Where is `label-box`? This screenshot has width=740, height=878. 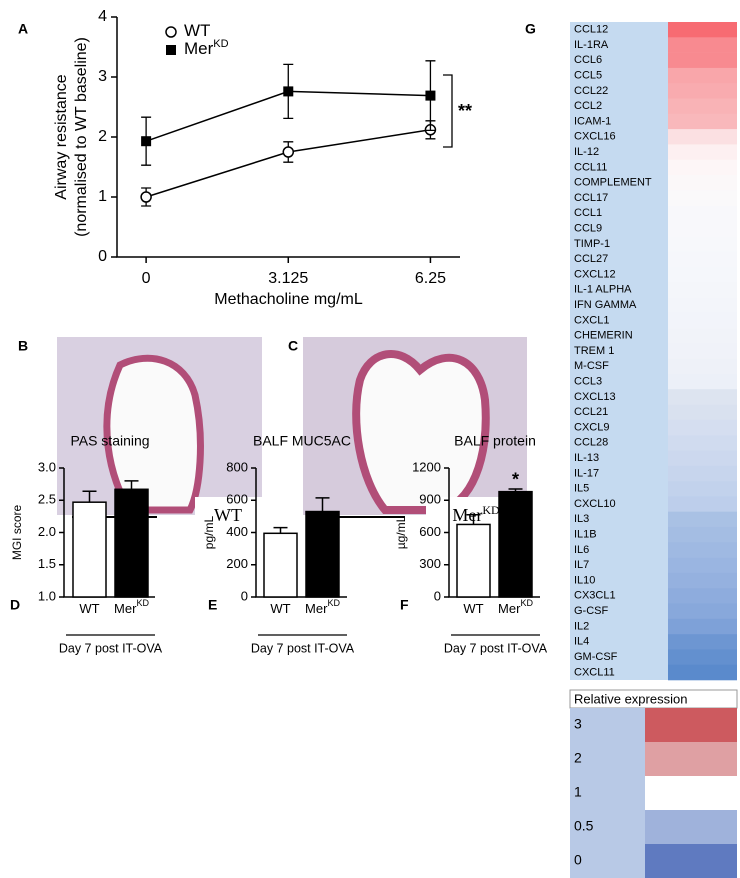 label-box is located at coordinates (228, 517).